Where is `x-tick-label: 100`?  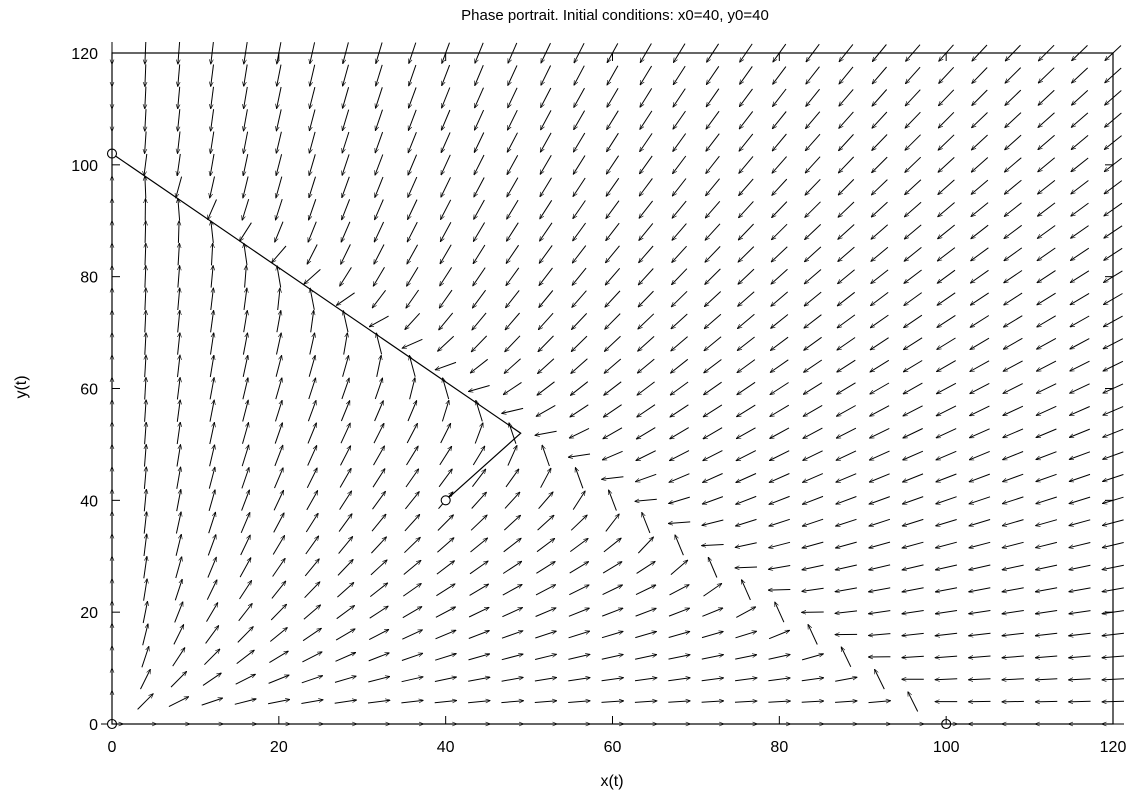 x-tick-label: 100 is located at coordinates (946, 747).